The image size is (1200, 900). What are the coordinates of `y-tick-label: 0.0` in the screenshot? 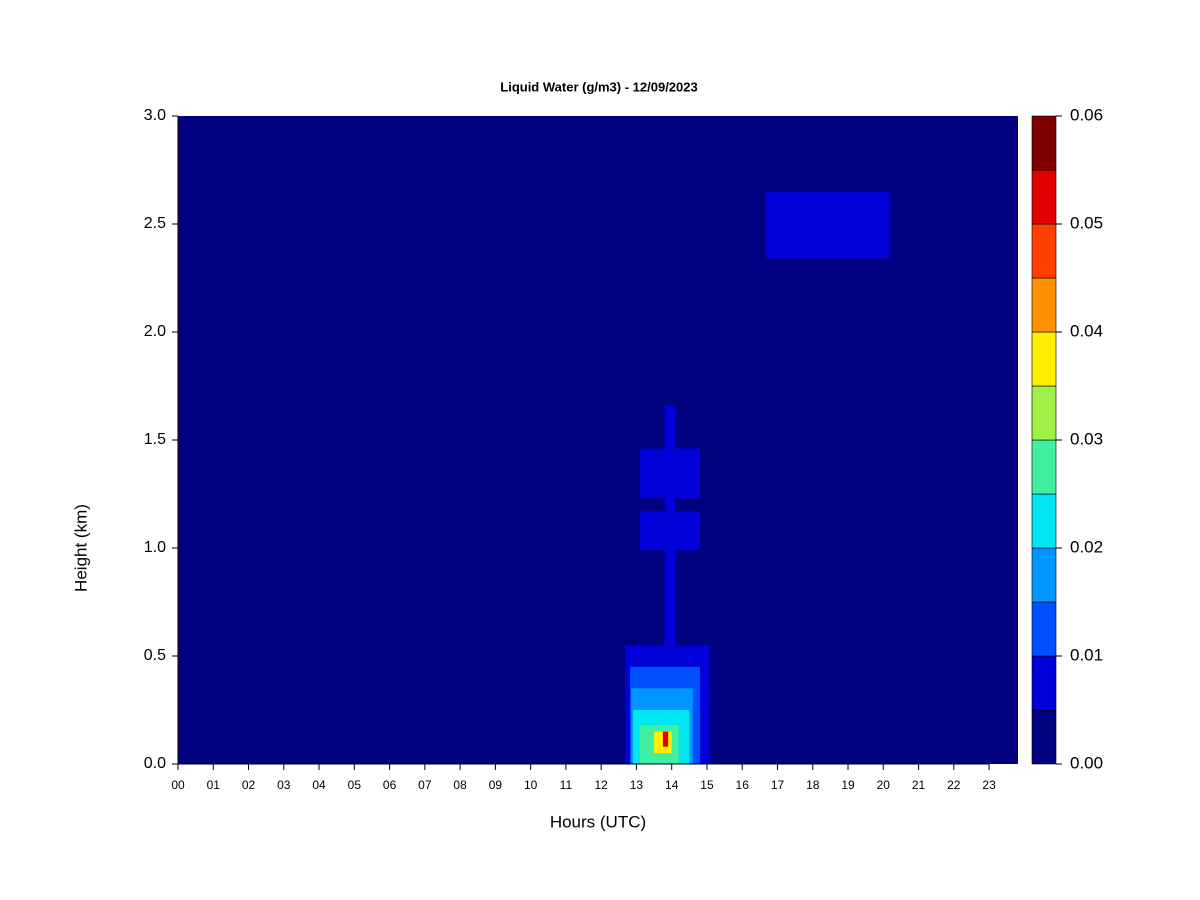 It's located at (155, 763).